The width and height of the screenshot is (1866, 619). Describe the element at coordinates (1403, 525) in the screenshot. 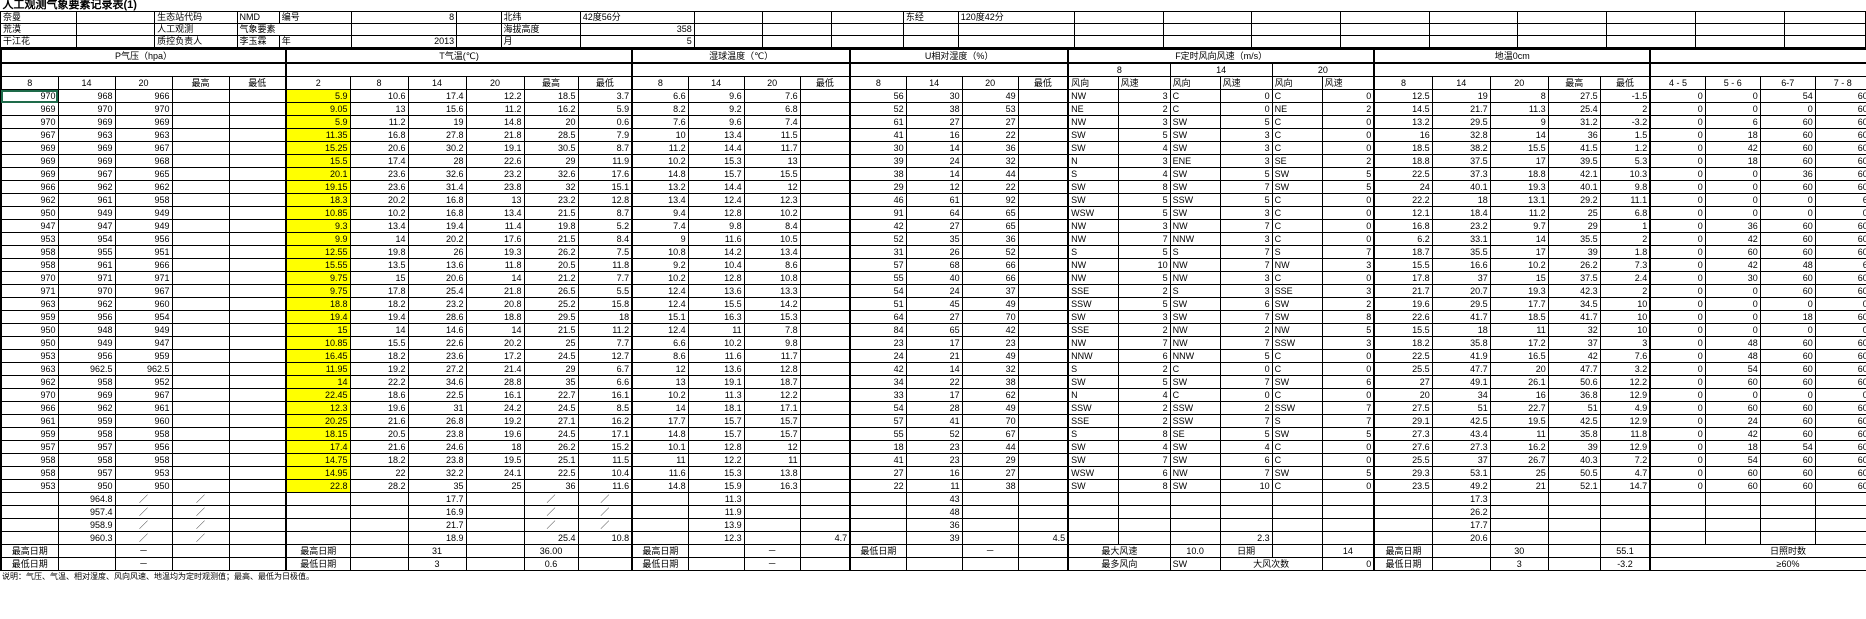

I see `sum-s-b0` at that location.